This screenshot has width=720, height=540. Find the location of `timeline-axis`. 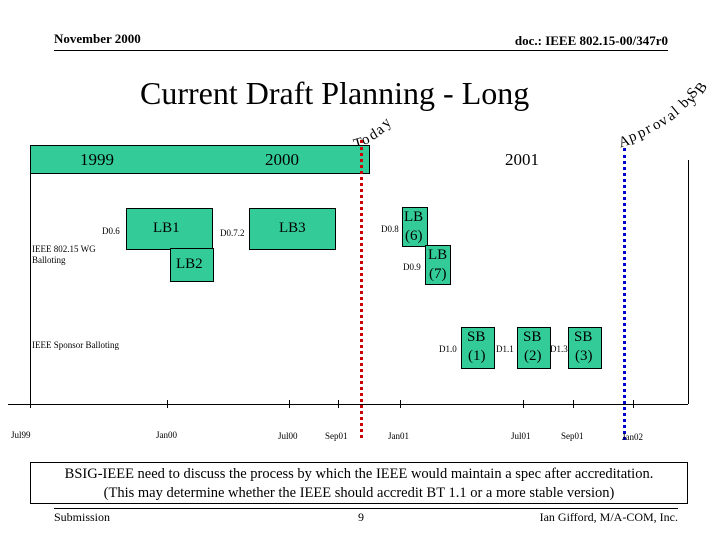

timeline-axis is located at coordinates (348, 404).